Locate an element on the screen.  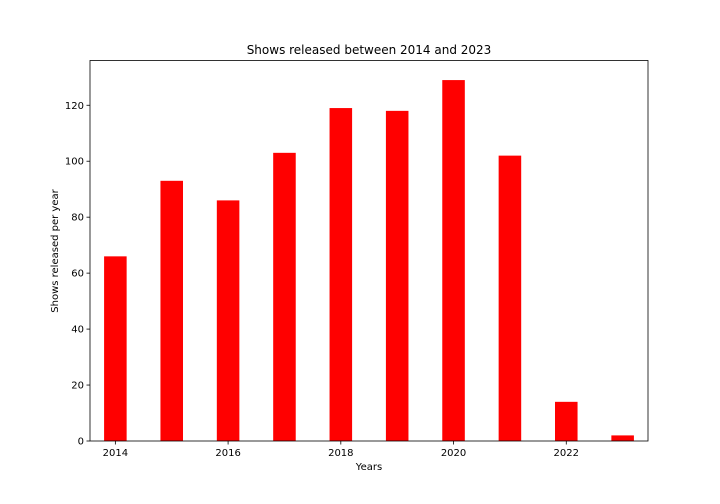
y-tick-label: 100 is located at coordinates (74, 162).